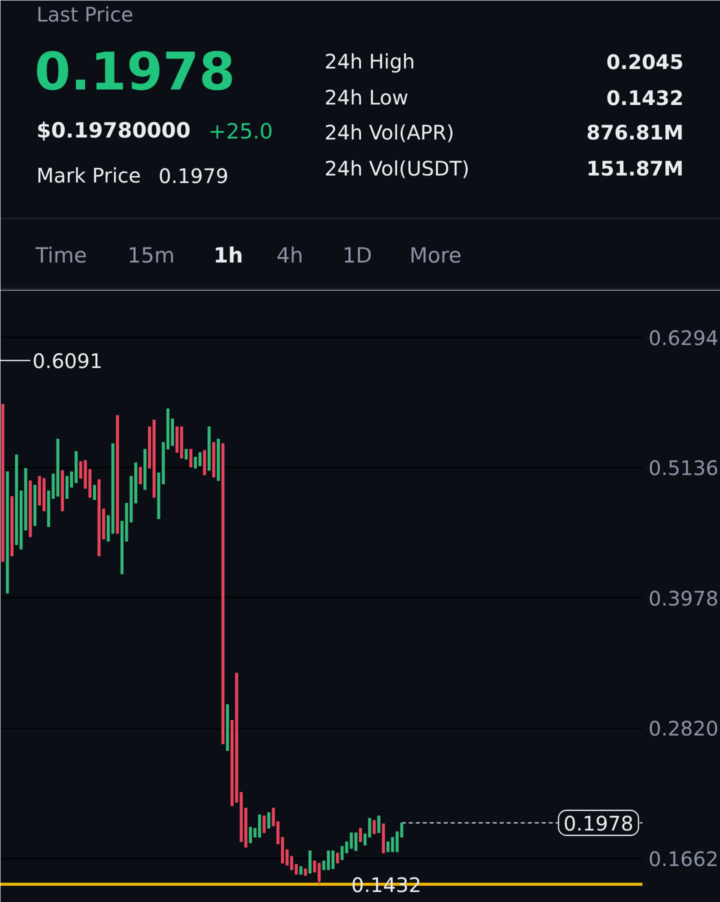 The width and height of the screenshot is (720, 902). I want to click on text: 0.1432, so click(645, 98).